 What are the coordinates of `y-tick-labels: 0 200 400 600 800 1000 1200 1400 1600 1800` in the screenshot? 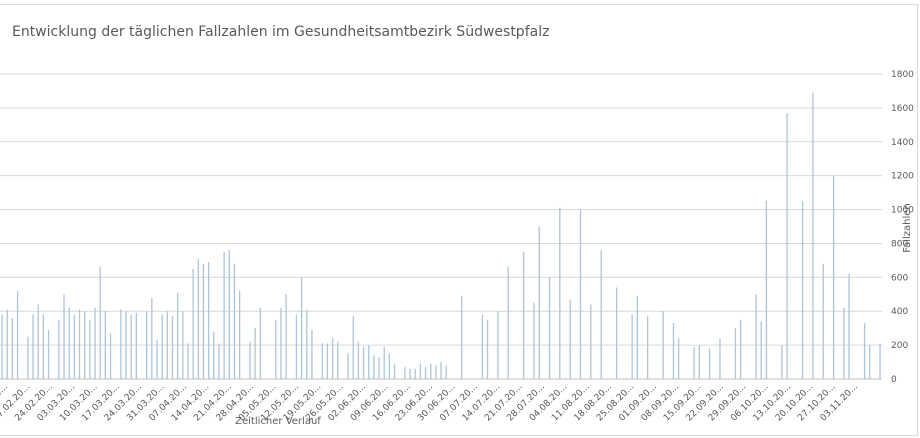 It's located at (902, 227).